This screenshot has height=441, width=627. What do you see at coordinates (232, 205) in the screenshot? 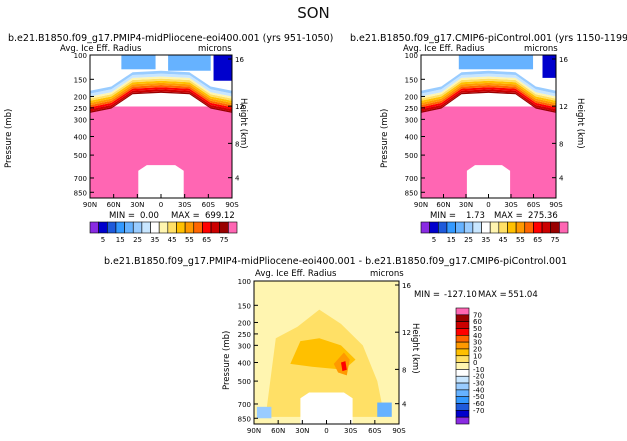
I see `p1-x-tick-label: 90S` at bounding box center [232, 205].